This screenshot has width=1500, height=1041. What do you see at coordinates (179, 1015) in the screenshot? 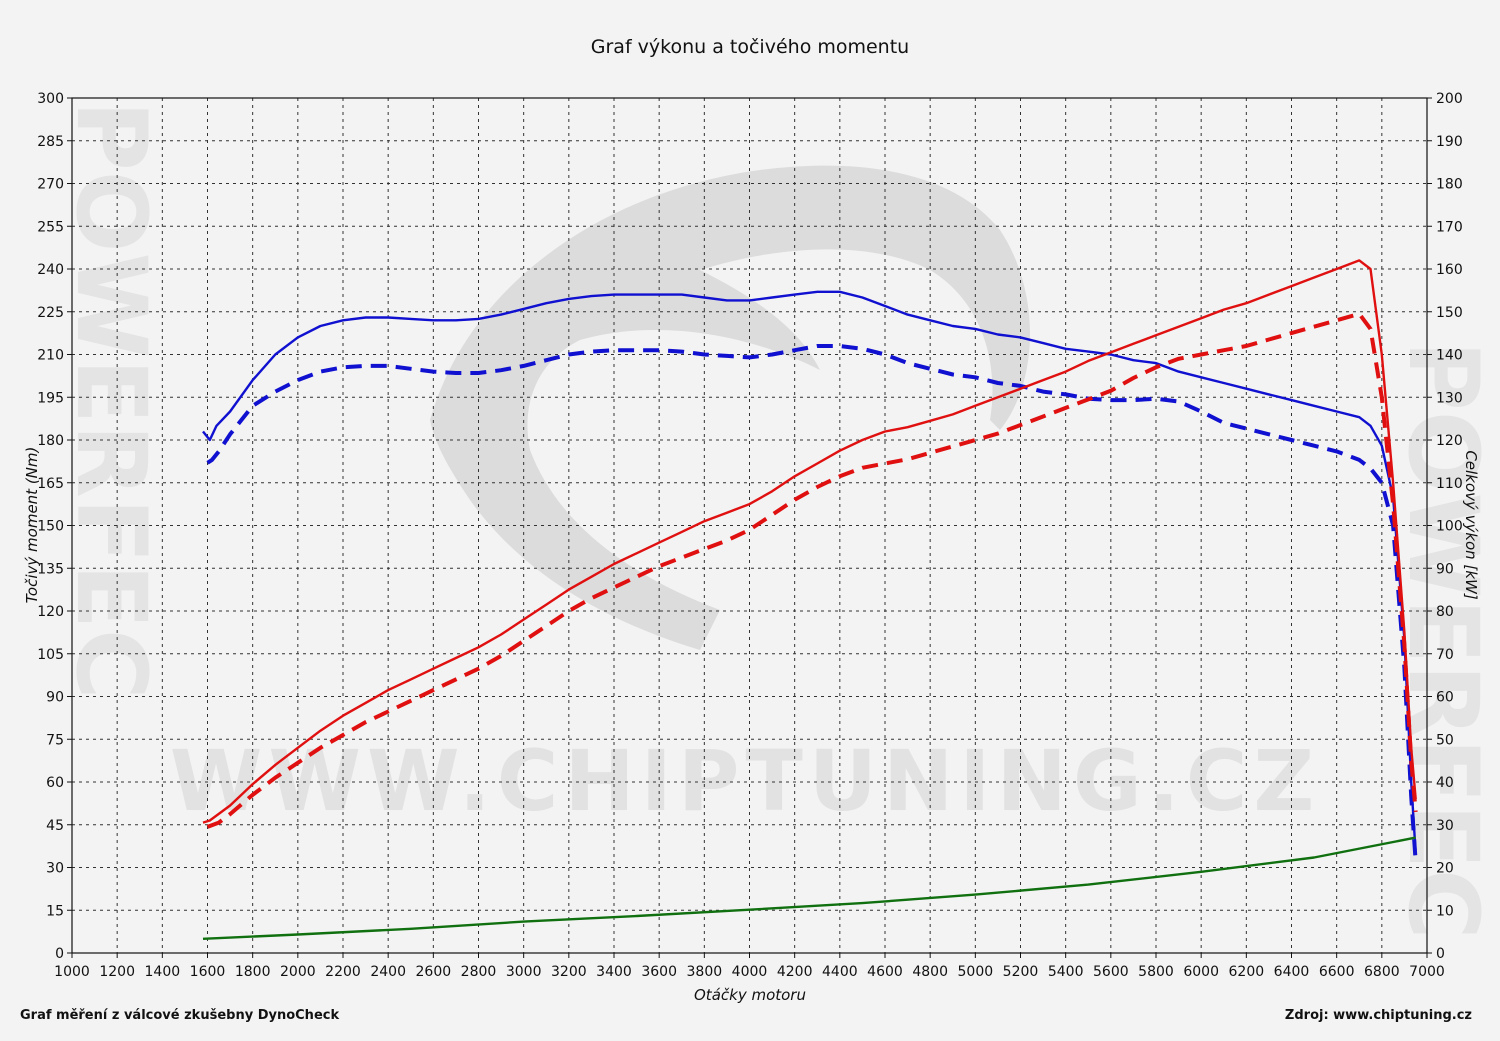
I see `footer-source-note: Graf měření z válcové zkušebny DynoCheck` at bounding box center [179, 1015].